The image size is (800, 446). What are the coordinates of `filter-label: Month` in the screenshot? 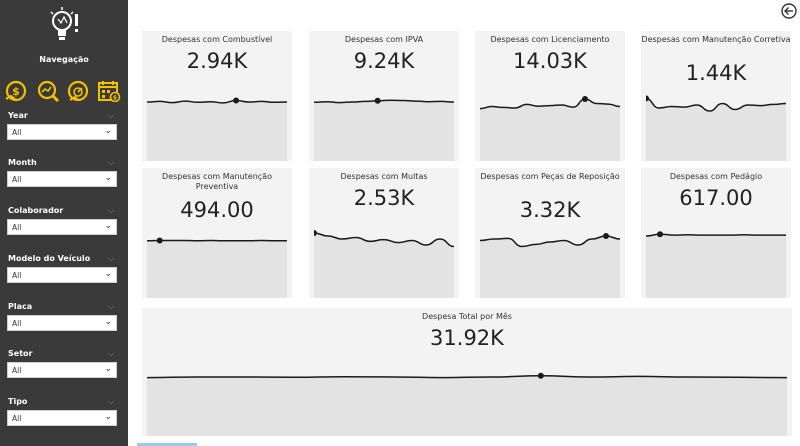 It's located at (22, 162).